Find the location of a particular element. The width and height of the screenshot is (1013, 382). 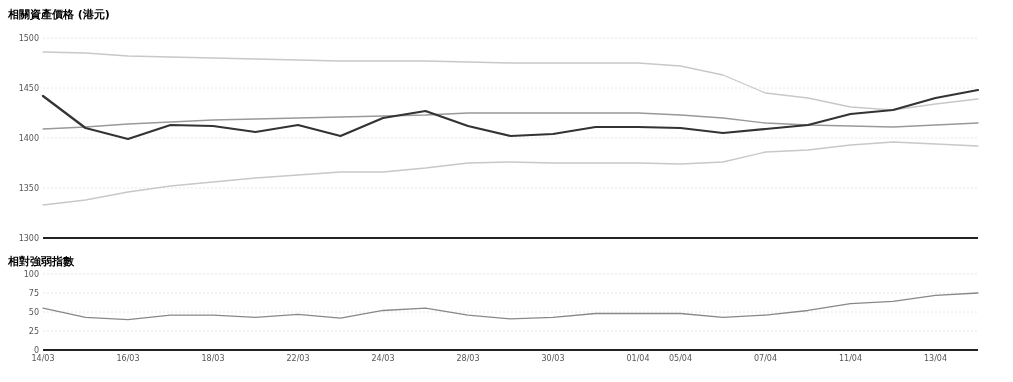

chart-title: 相對強弱指數 is located at coordinates (41, 261).